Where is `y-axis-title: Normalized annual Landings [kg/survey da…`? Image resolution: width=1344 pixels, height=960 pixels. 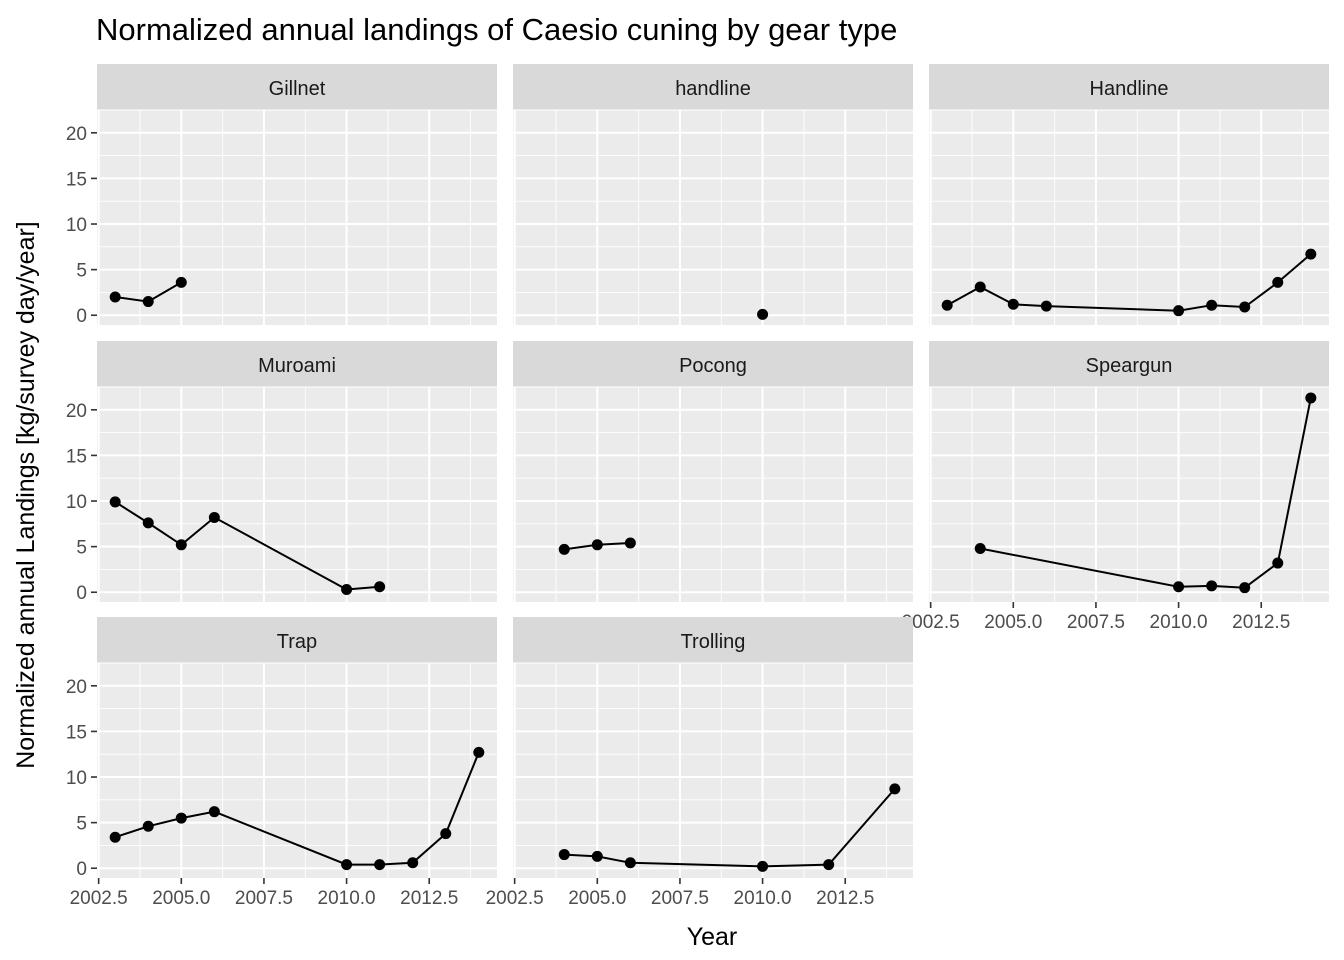
y-axis-title: Normalized annual Landings [kg/survey da… is located at coordinates (26, 495).